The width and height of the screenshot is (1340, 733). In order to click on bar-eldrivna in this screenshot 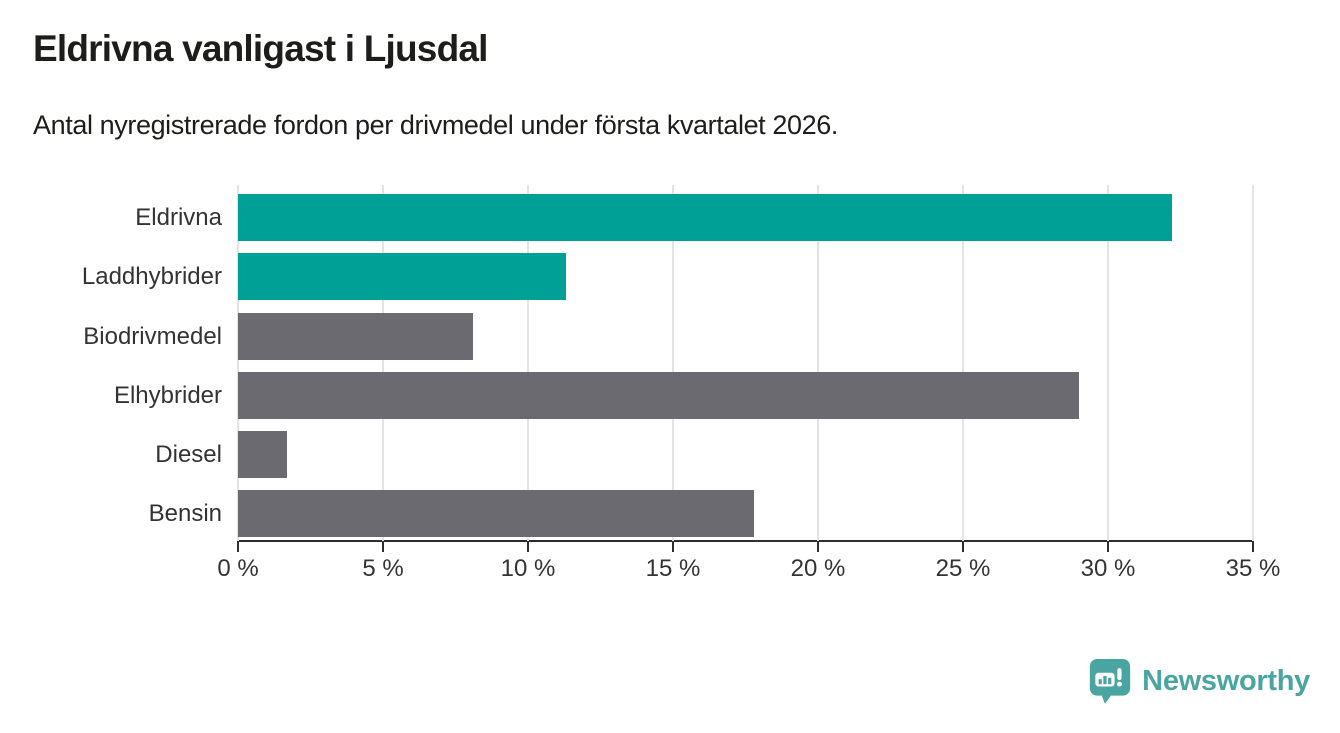, I will do `click(705, 217)`.